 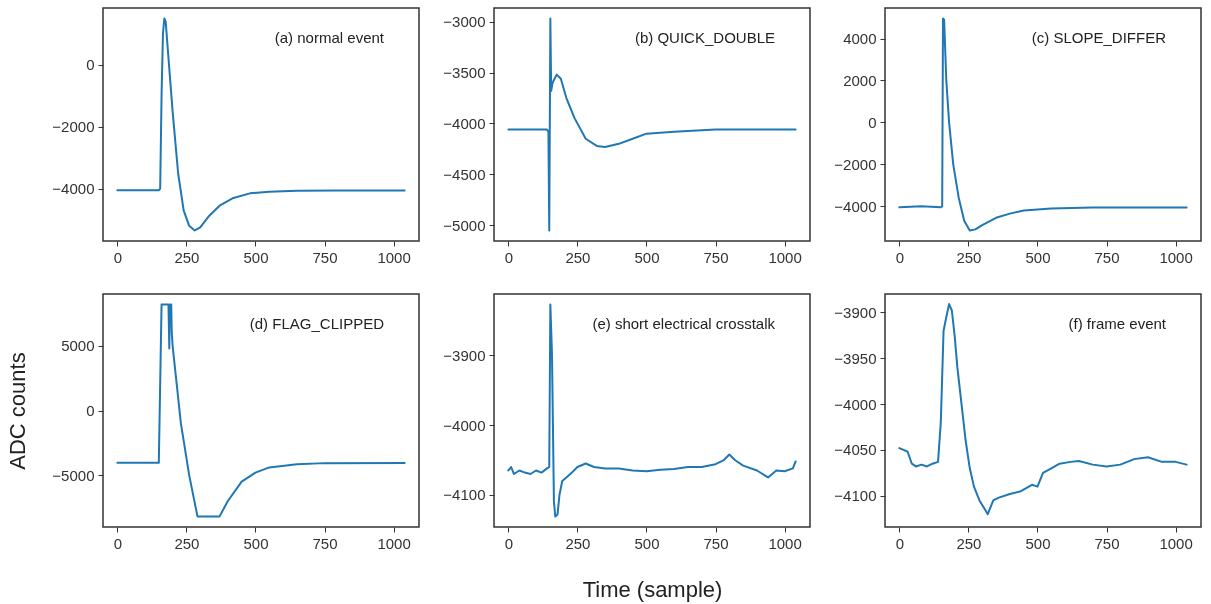 What do you see at coordinates (317, 323) in the screenshot?
I see `annotation: (d) FLAG_CLIPPED` at bounding box center [317, 323].